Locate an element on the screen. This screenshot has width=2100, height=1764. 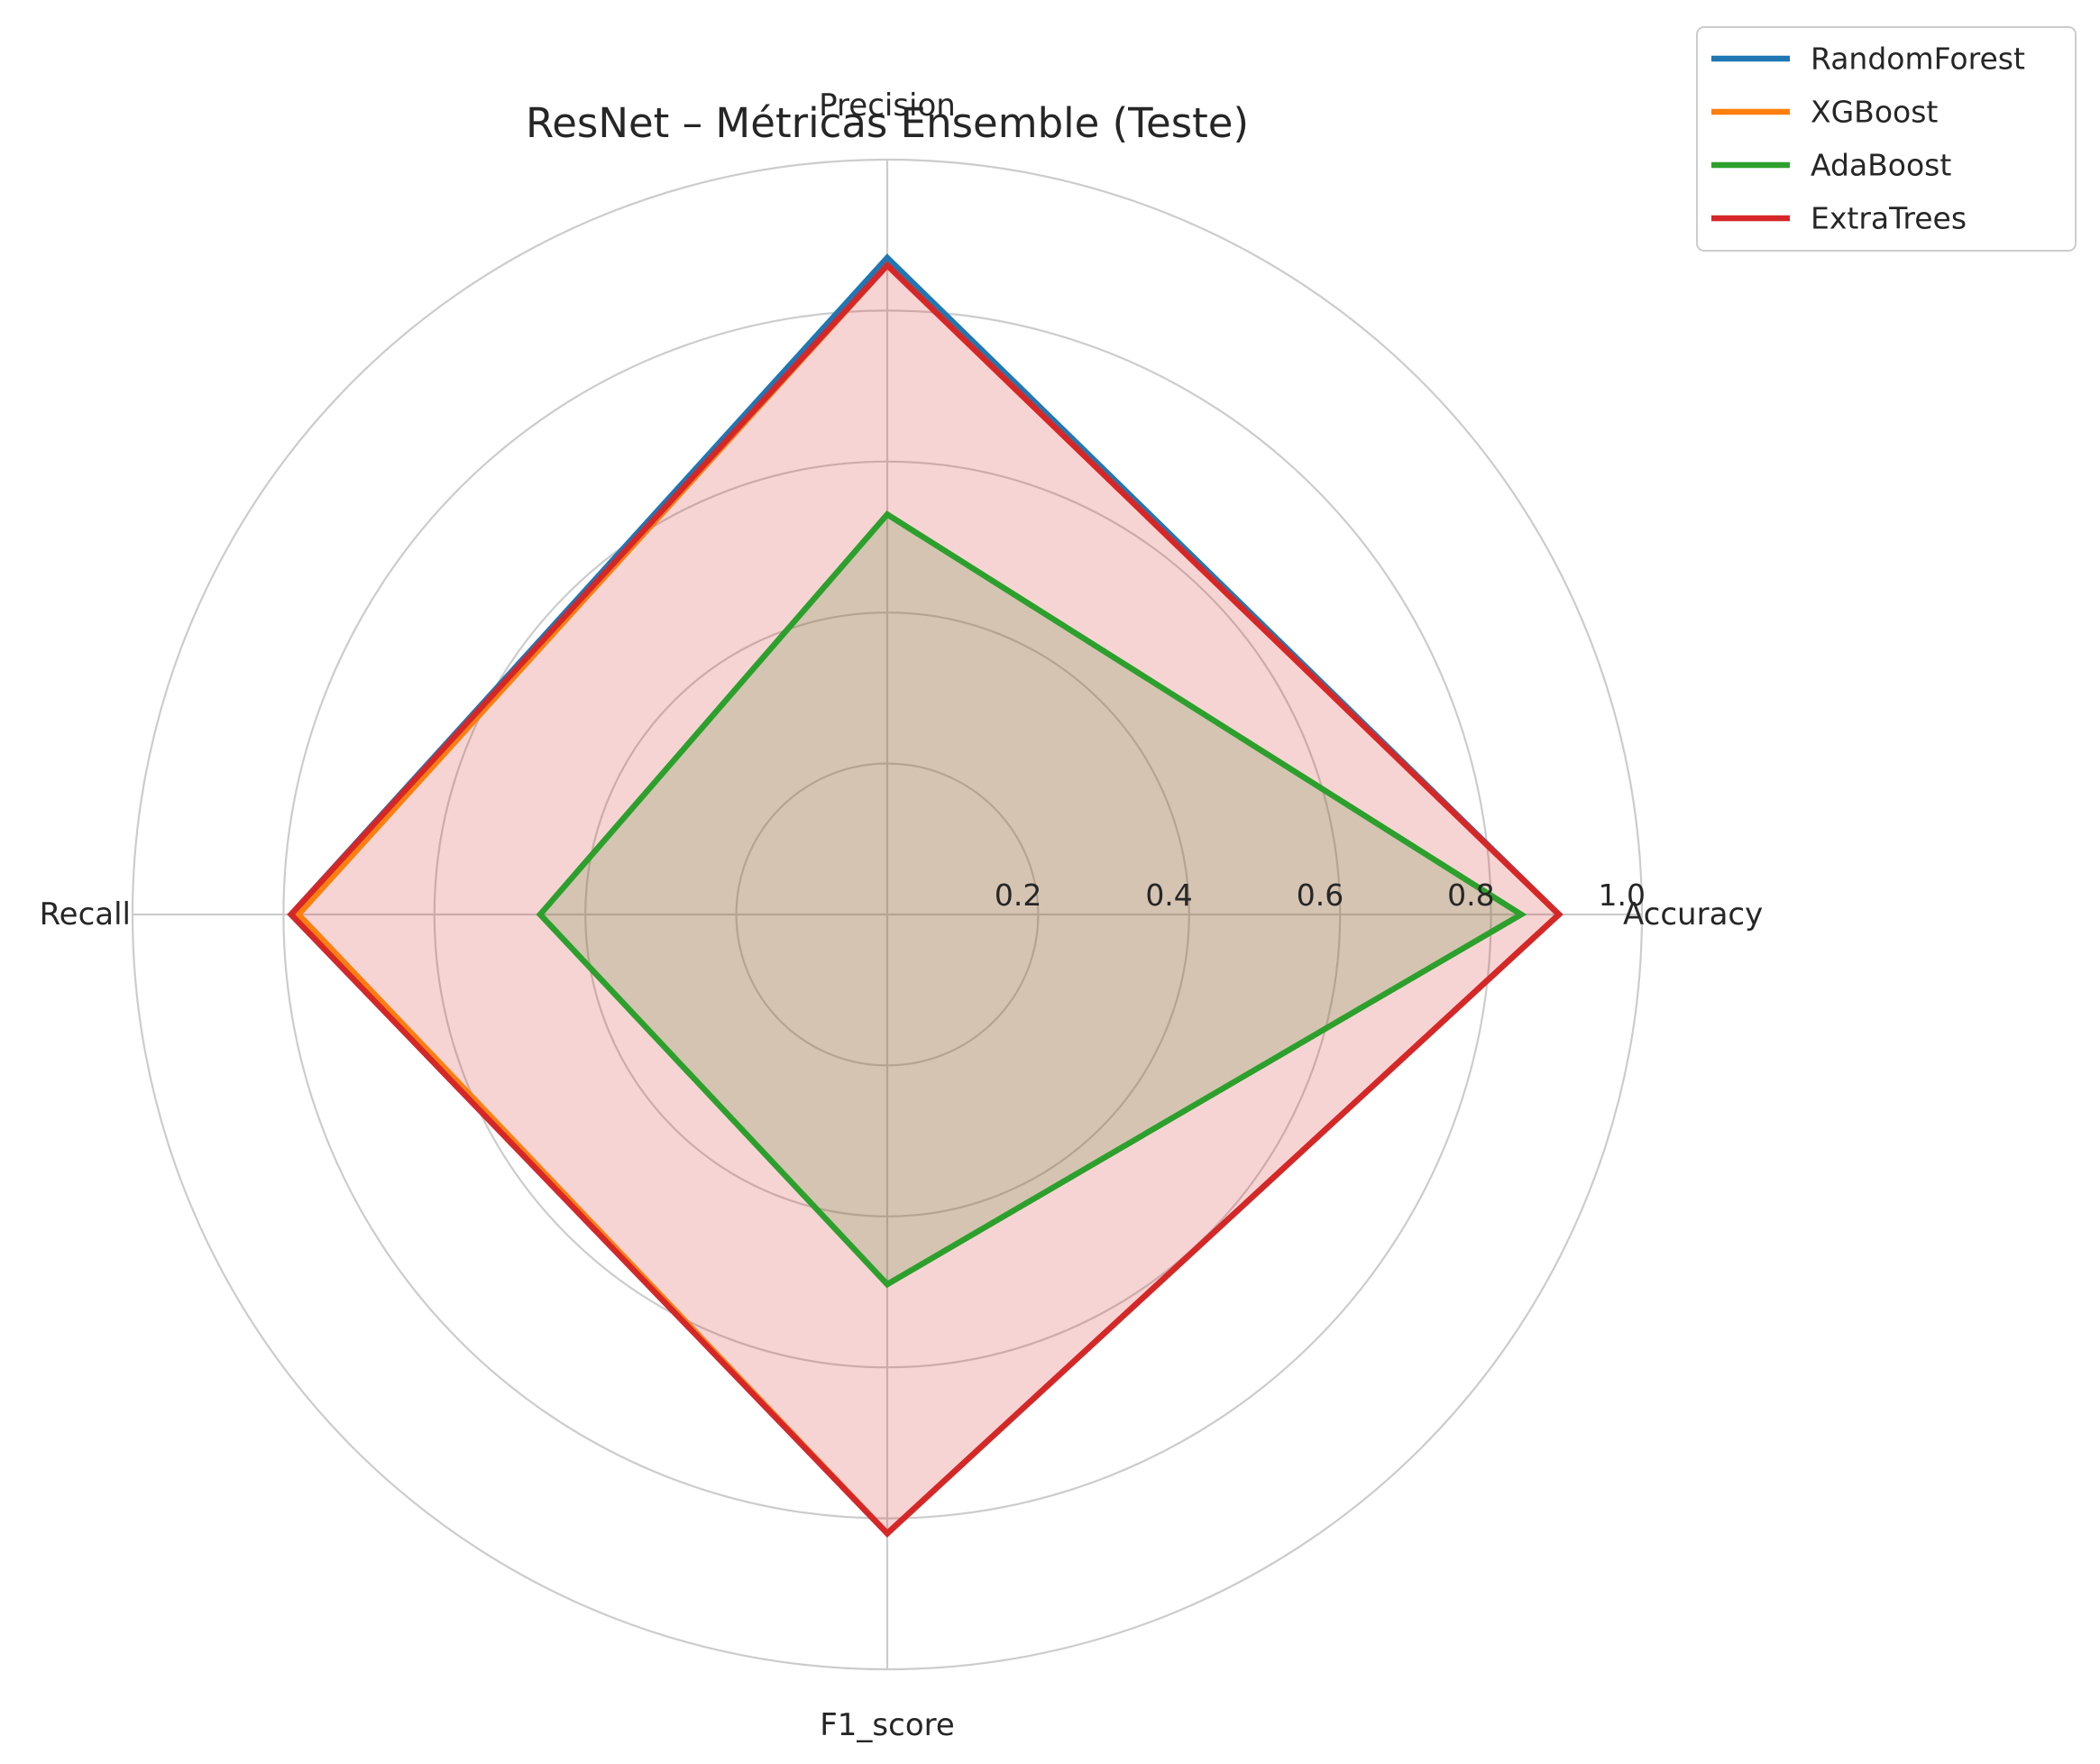
legend-label-randomforest: RandomForest is located at coordinates (1918, 59).